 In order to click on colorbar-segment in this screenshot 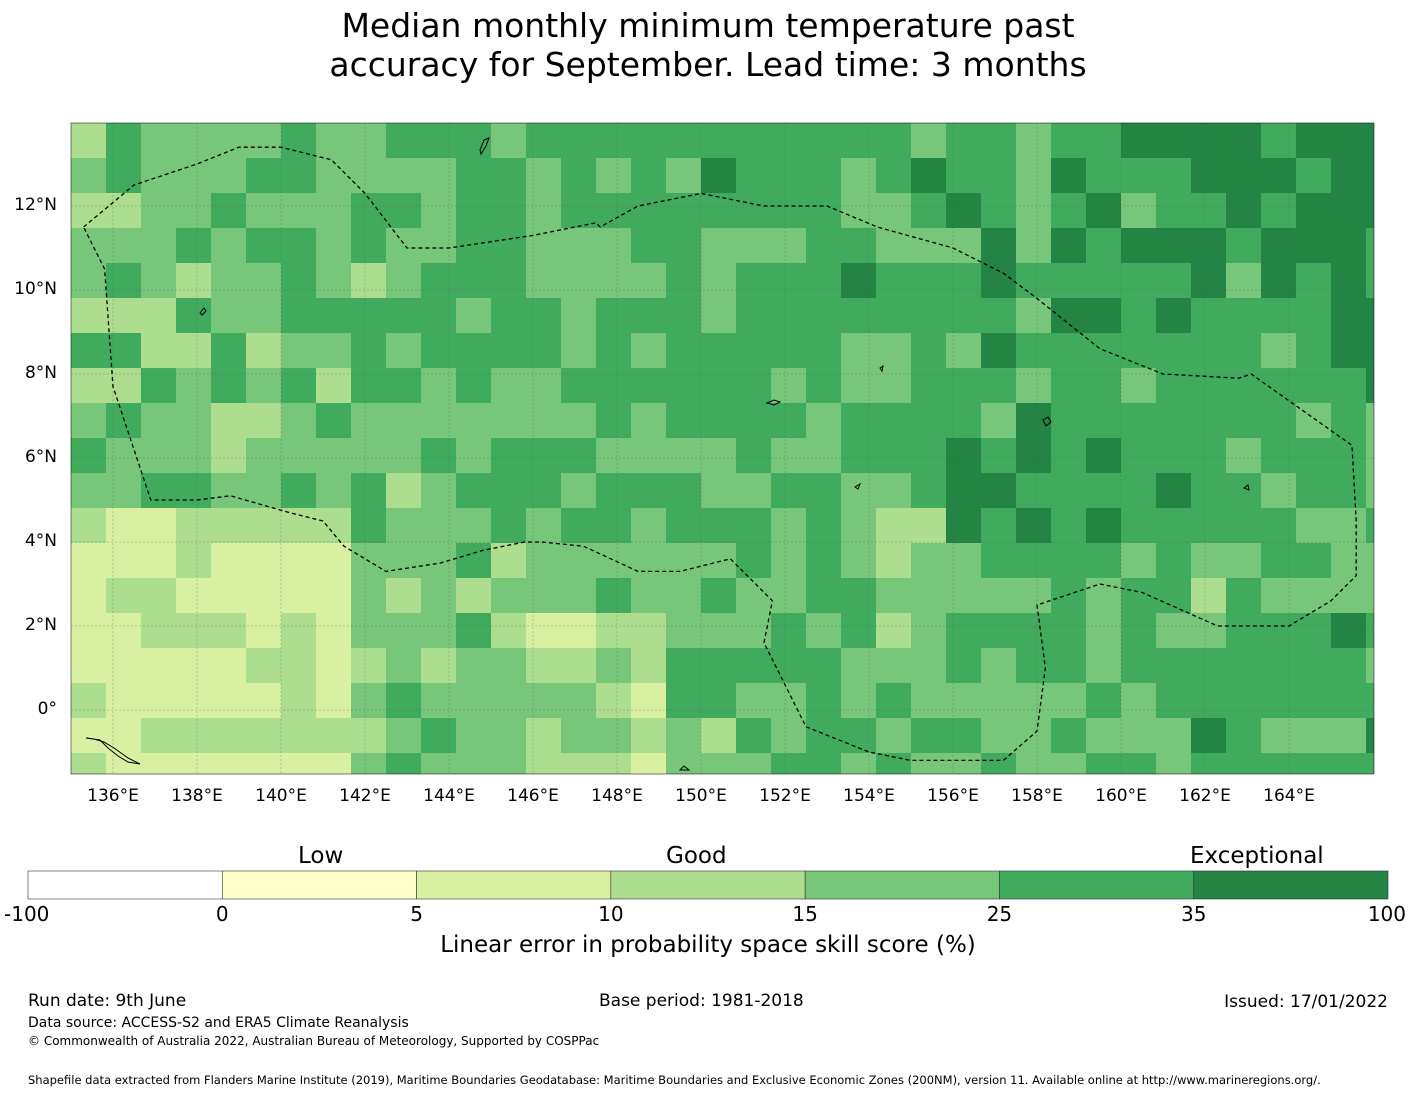, I will do `click(514, 885)`.